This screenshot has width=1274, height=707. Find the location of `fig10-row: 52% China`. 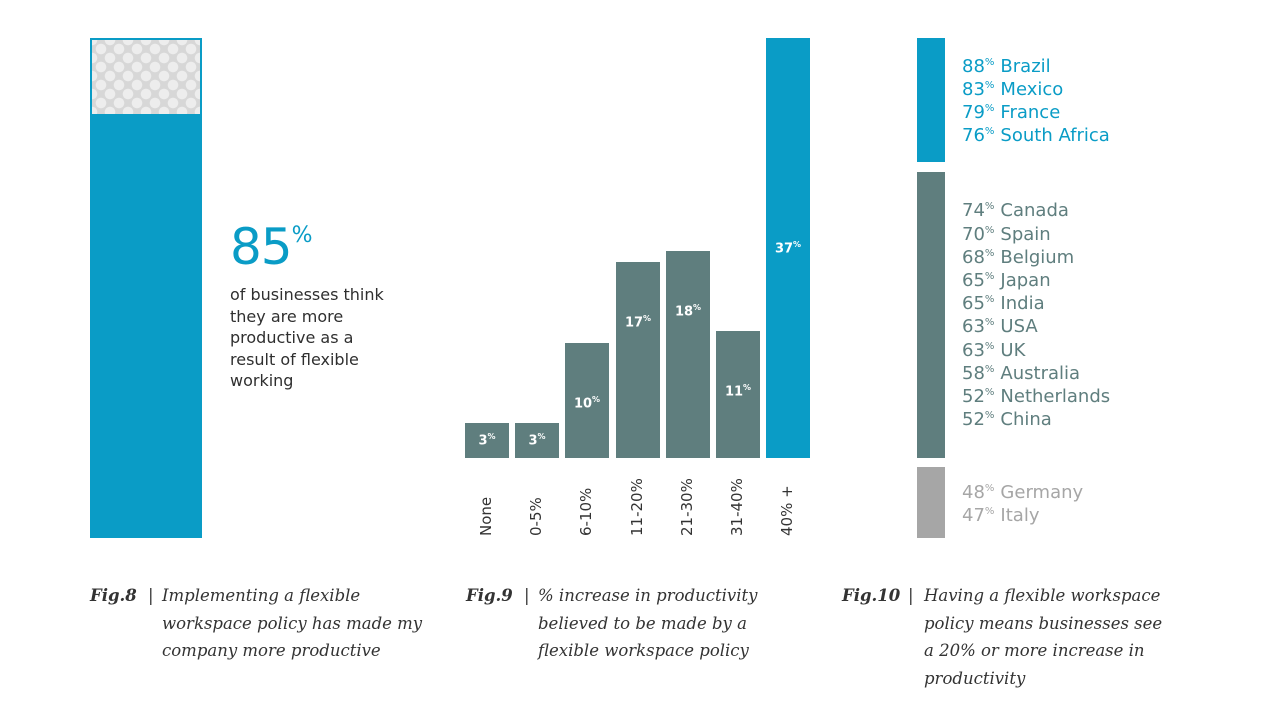

fig10-row: 52% China is located at coordinates (1007, 420).